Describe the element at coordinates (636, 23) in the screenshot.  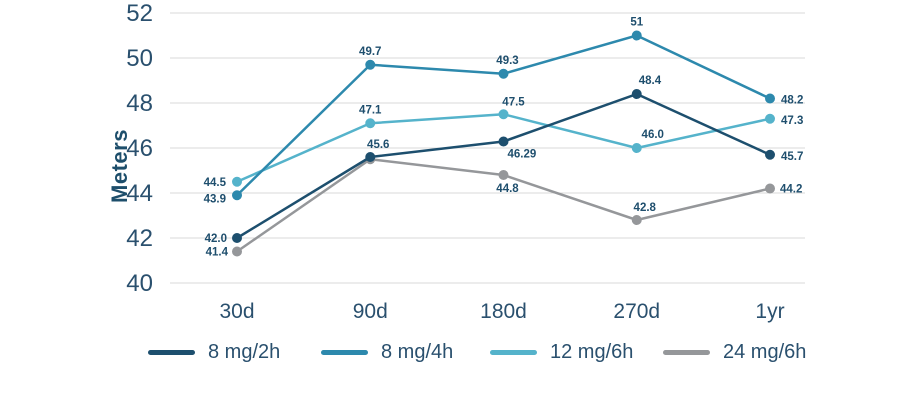
I see `data-label: 51` at that location.